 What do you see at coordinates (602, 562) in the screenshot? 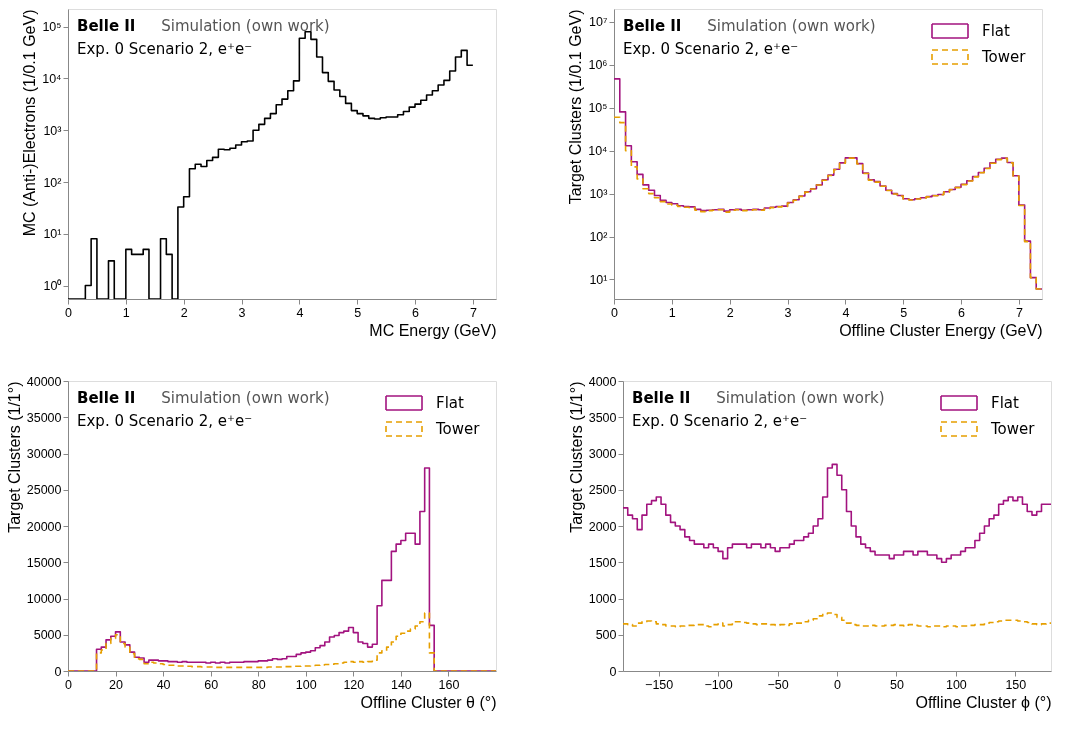
I see `y-tick-label: 1500` at bounding box center [602, 562].